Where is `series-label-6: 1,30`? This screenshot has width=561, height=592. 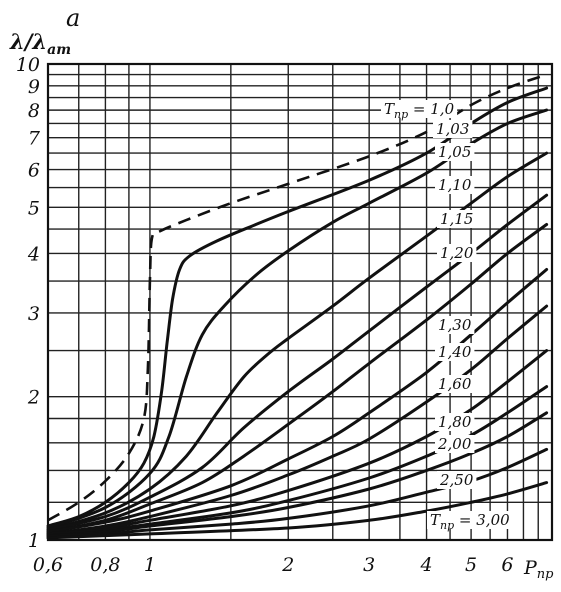 series-label-6: 1,30 is located at coordinates (455, 325).